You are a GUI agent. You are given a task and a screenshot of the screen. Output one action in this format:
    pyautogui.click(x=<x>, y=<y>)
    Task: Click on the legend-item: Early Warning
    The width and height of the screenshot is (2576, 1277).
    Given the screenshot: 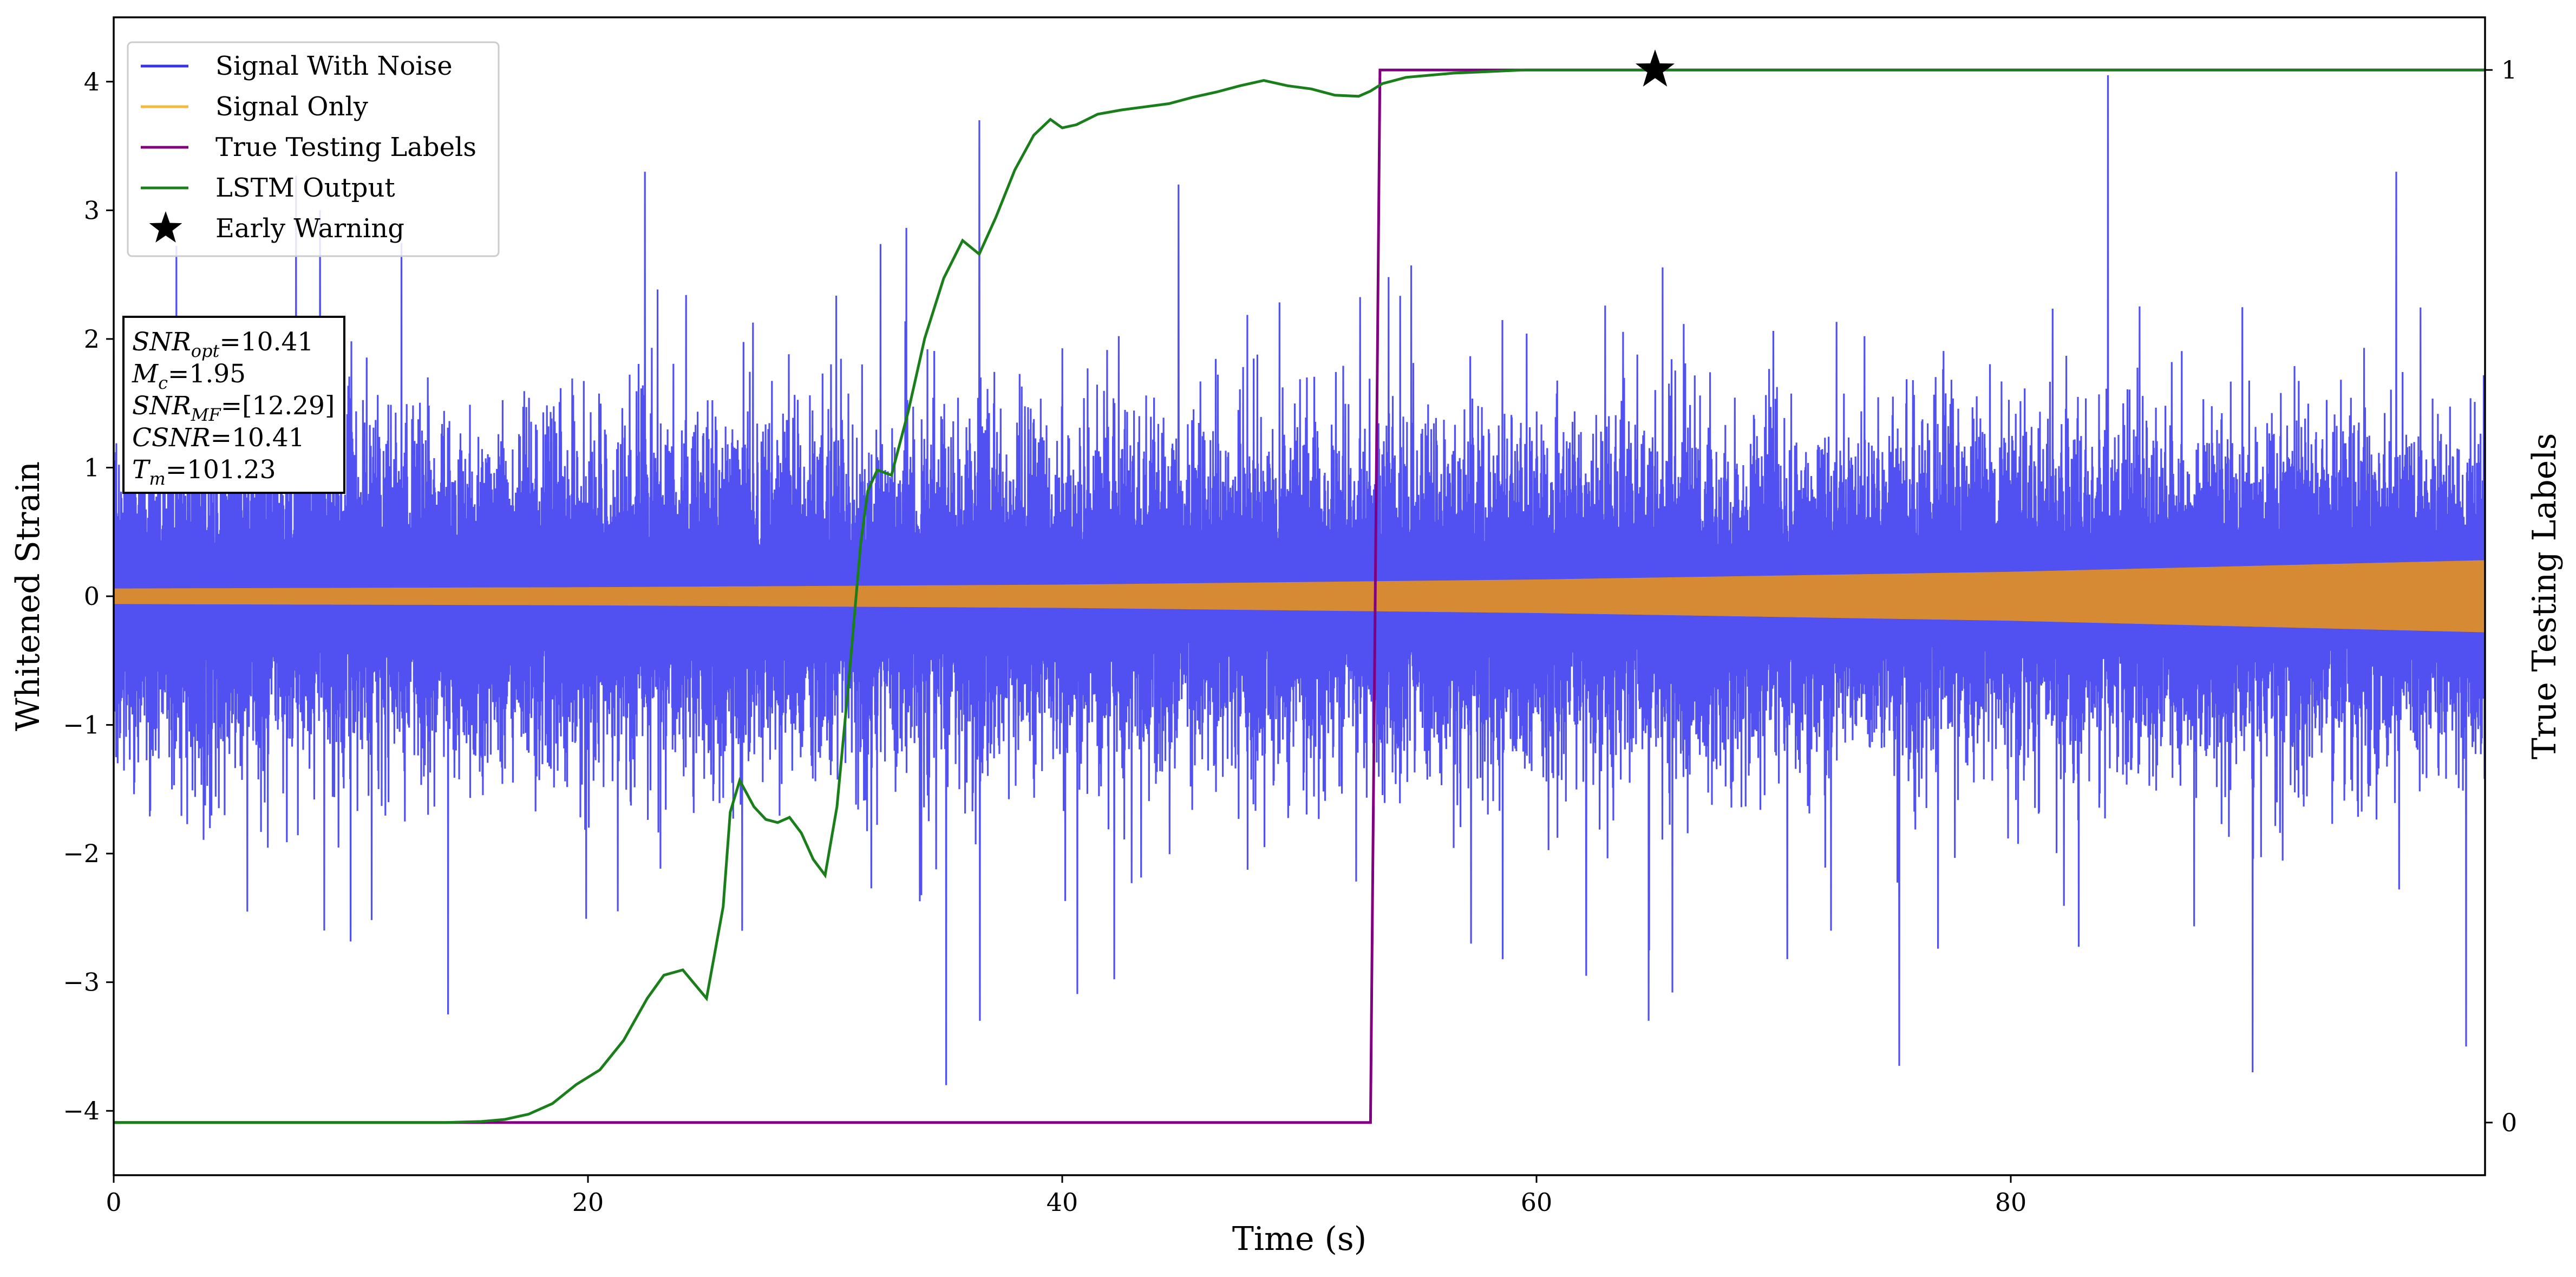 What is the action you would take?
    pyautogui.click(x=276, y=227)
    